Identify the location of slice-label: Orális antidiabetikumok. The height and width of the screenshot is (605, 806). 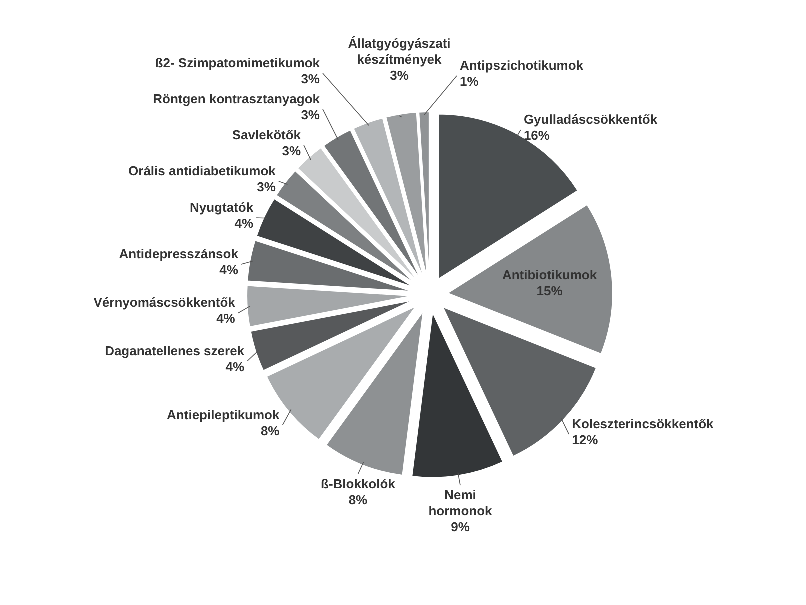
(202, 170).